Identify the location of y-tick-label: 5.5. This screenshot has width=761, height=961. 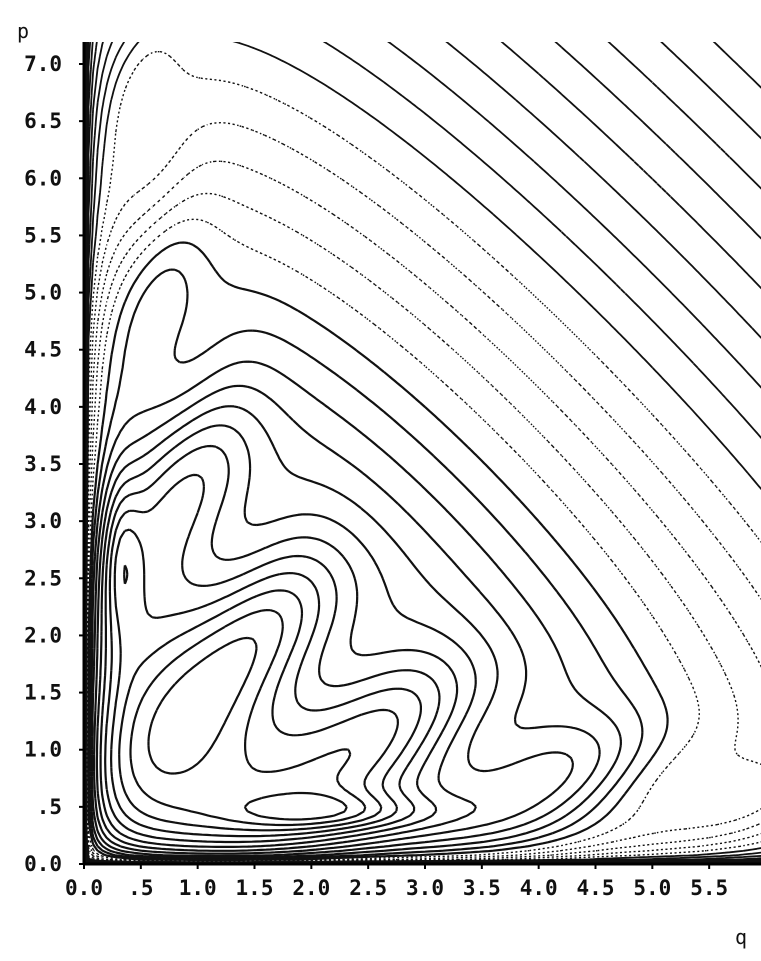
(43, 235).